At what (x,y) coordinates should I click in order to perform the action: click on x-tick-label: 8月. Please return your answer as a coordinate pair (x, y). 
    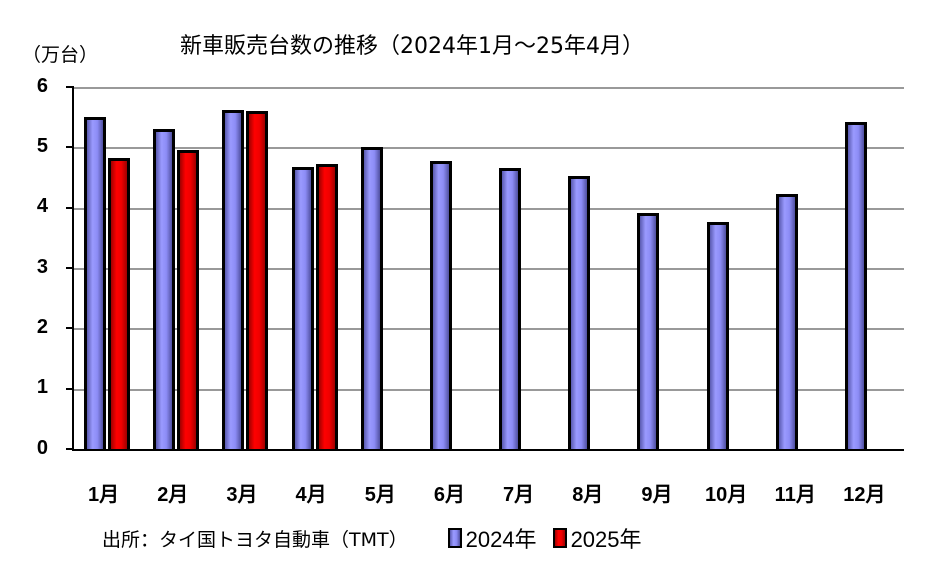
    Looking at the image, I should click on (588, 495).